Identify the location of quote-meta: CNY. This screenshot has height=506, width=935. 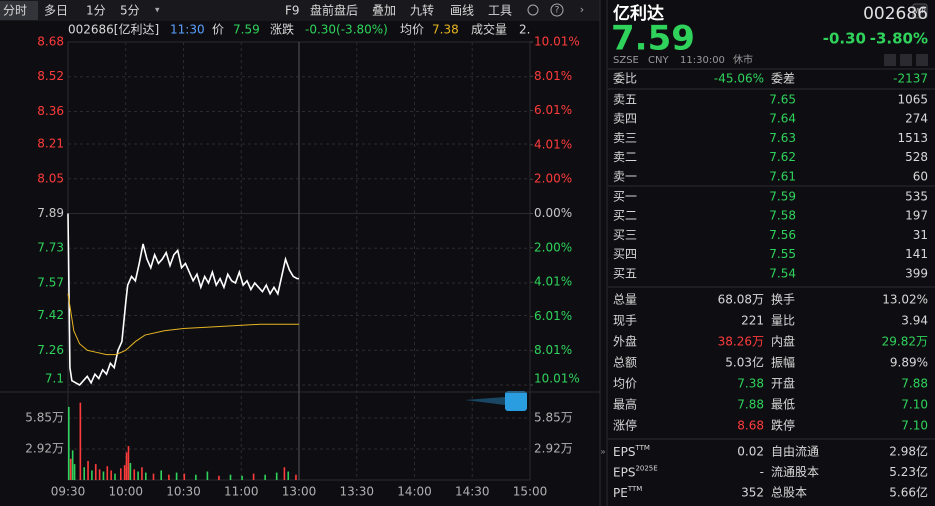
(658, 60).